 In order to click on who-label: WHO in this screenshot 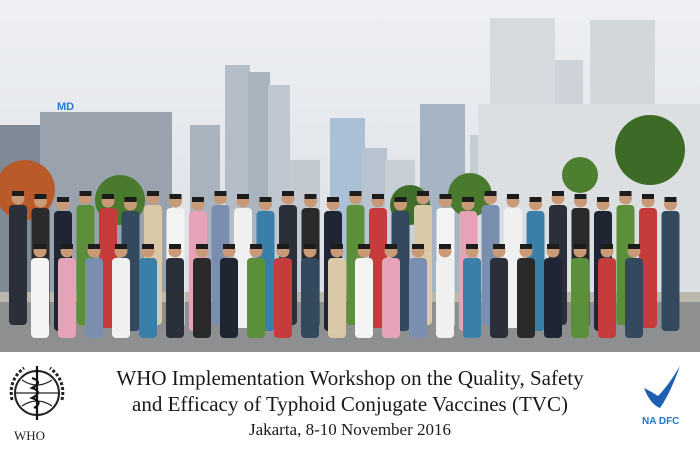, I will do `click(30, 435)`.